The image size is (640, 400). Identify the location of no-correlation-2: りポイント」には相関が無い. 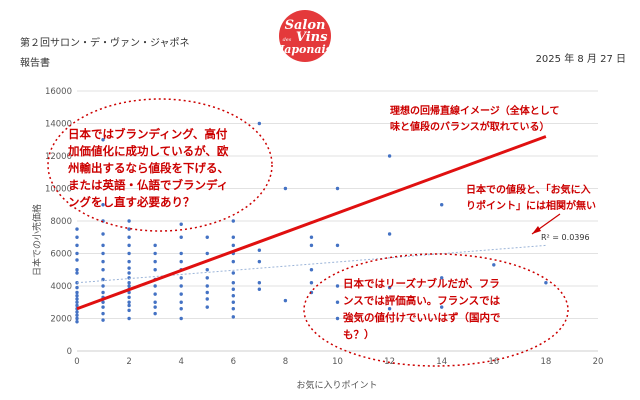
(531, 205).